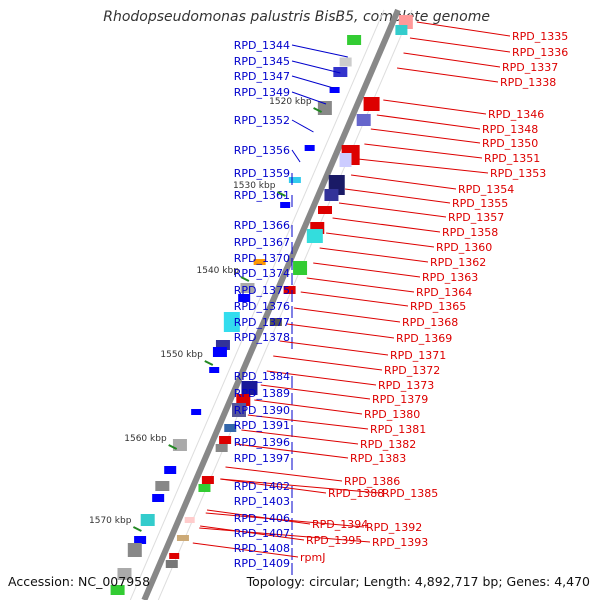 Image resolution: width=600 pixels, height=600 pixels. What do you see at coordinates (444, 292) in the screenshot?
I see `gene-label-right: RPD_1364` at bounding box center [444, 292].